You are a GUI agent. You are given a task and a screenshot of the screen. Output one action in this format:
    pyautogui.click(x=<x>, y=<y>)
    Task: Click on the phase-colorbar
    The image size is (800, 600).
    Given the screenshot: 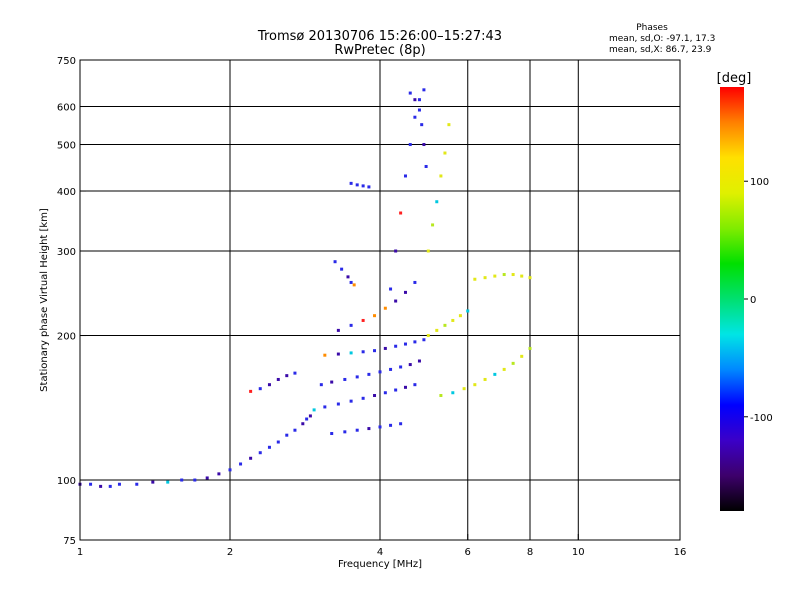 What is the action you would take?
    pyautogui.click(x=732, y=299)
    